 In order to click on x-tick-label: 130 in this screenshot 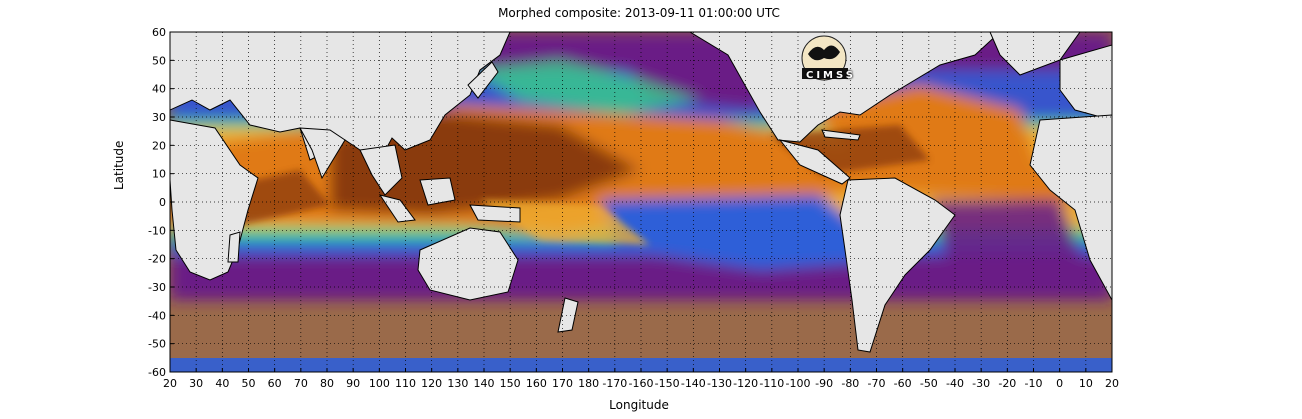, I will do `click(457, 383)`.